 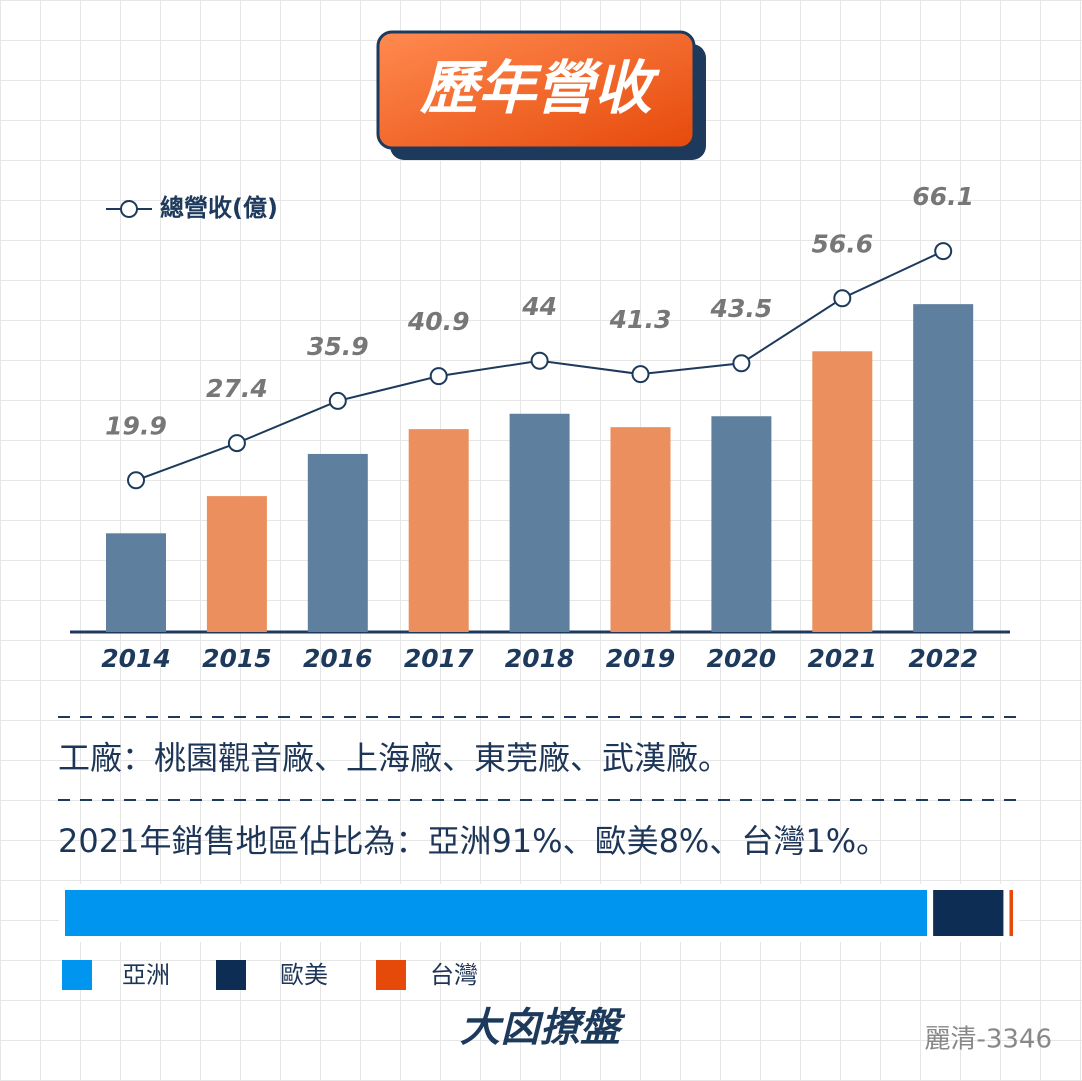 I want to click on value-label: 44, so click(x=539, y=306).